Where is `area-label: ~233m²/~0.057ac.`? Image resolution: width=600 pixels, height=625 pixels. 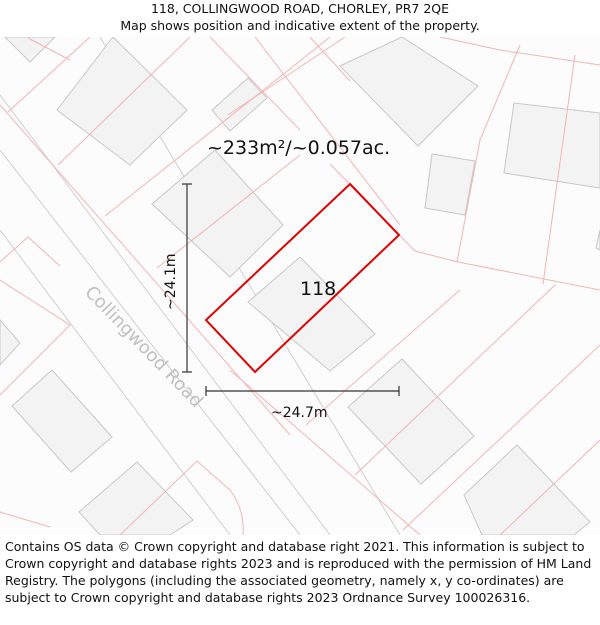
area-label: ~233m²/~0.057ac. is located at coordinates (298, 148).